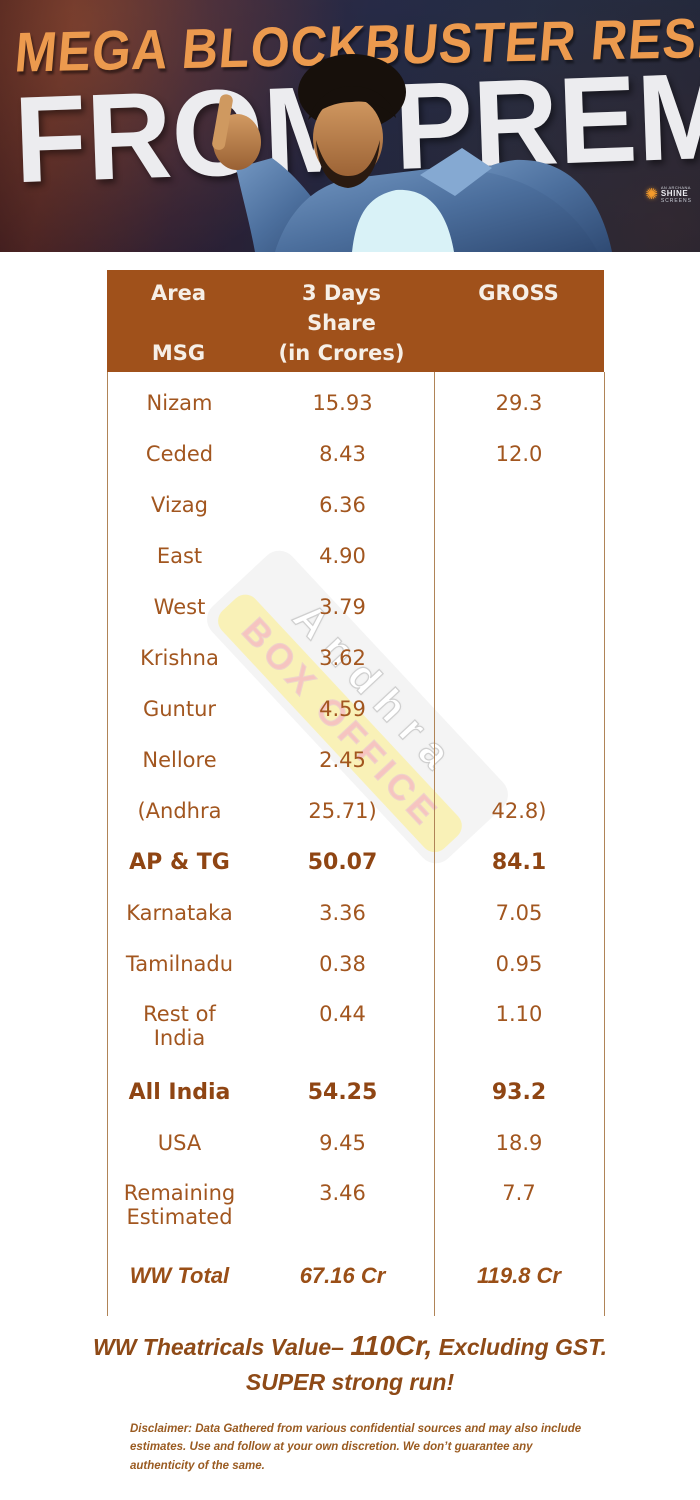 This screenshot has height=1500, width=700. Describe the element at coordinates (179, 454) in the screenshot. I see `area-cell: Ceded` at that location.